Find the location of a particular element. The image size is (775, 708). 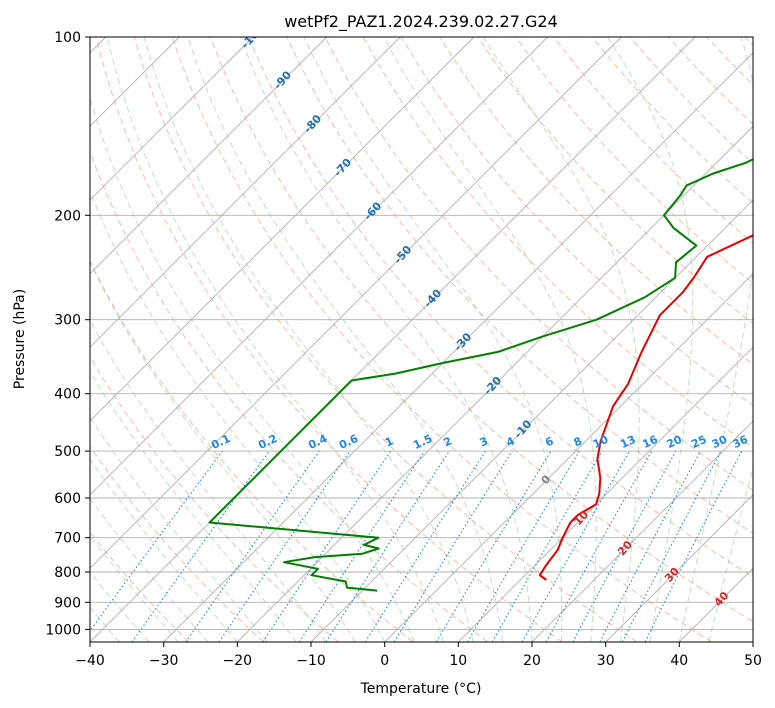

x-tick-label: −20 is located at coordinates (238, 661).